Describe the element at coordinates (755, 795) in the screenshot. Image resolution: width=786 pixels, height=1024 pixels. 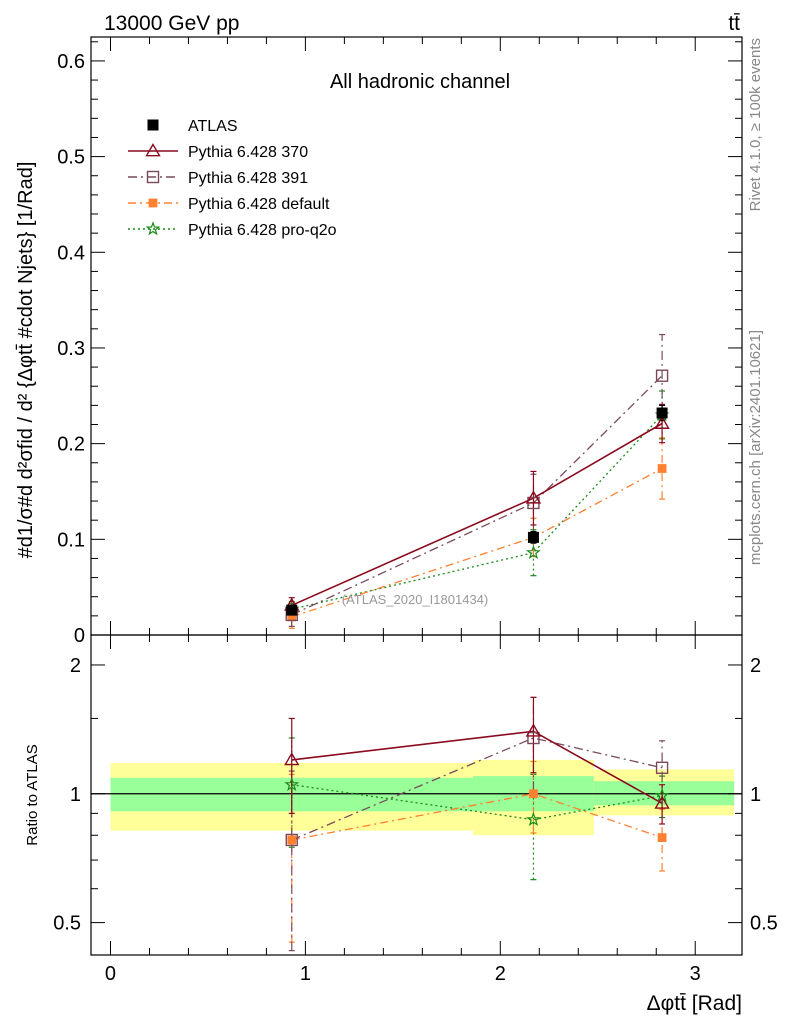
I see `ratio-y-tick-label-right: 1` at that location.